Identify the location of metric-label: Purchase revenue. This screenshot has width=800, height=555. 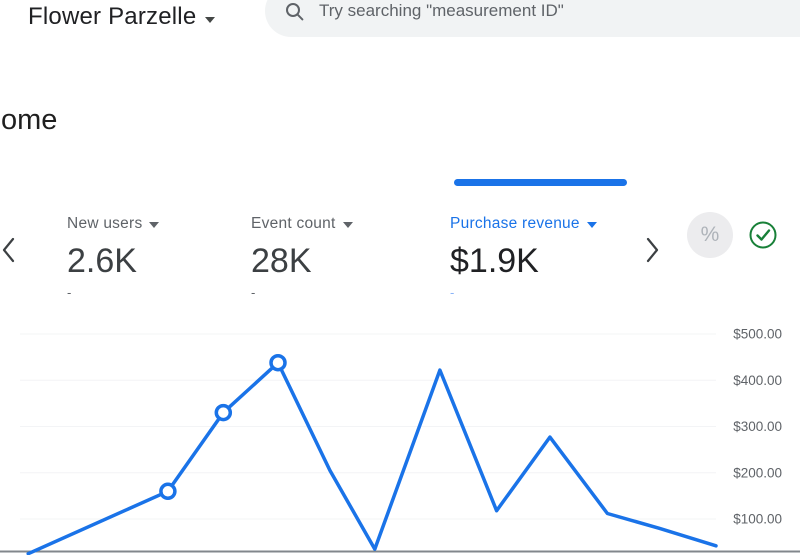
(523, 223).